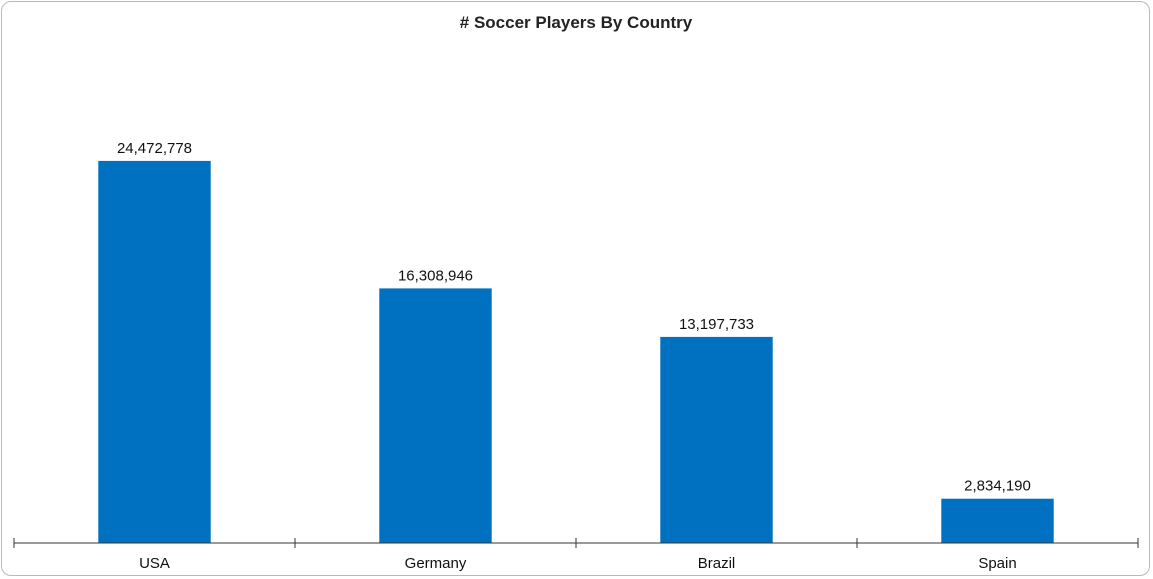 The image size is (1153, 579). Describe the element at coordinates (154, 148) in the screenshot. I see `data-label-usa: 24,472,778` at that location.